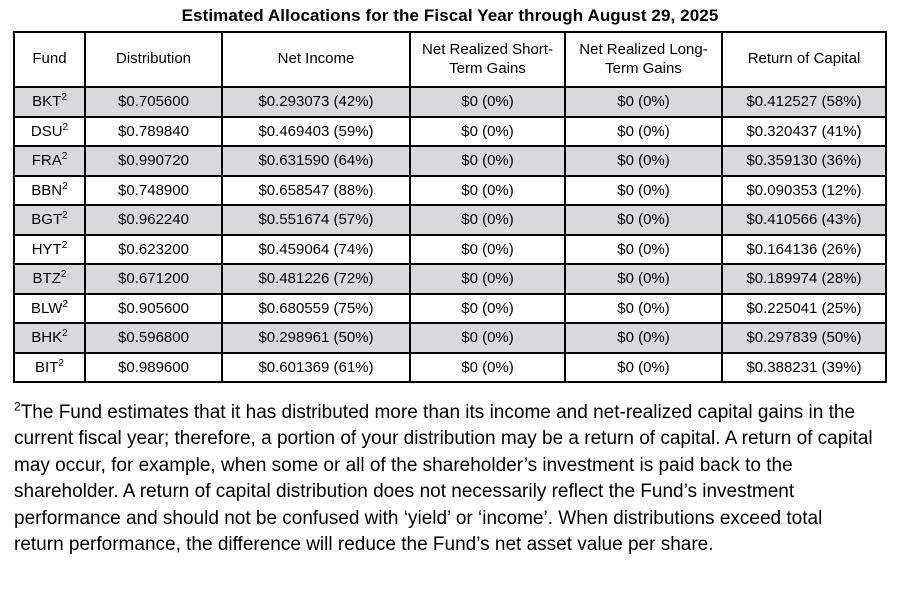  I want to click on fund-ticker: BGT, so click(47, 220).